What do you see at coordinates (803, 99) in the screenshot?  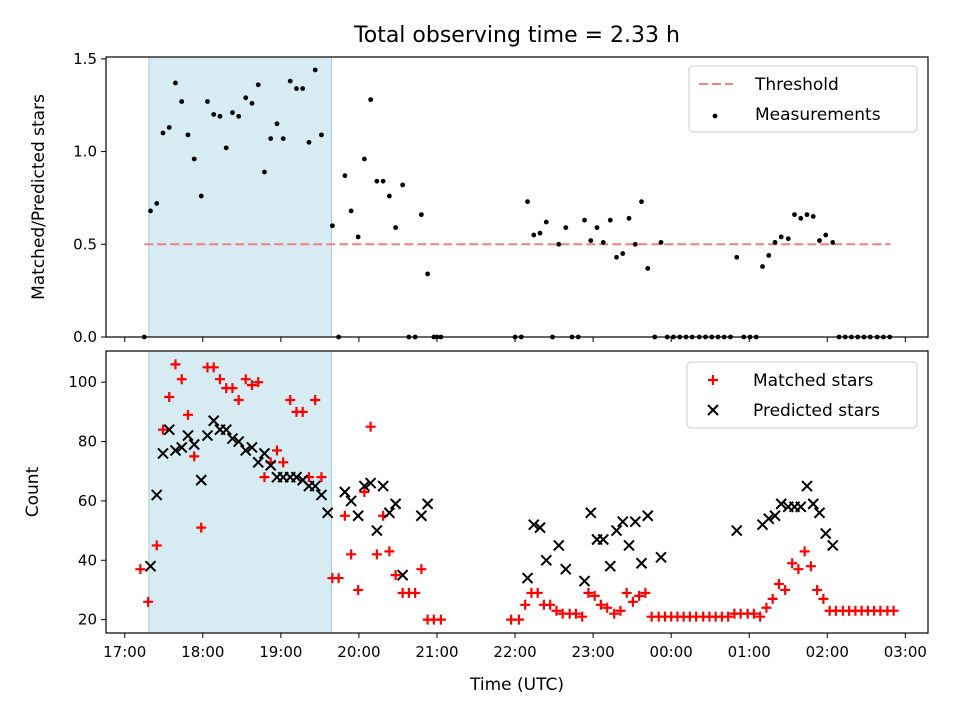 I see `ratio-legend: Threshold Measurements` at bounding box center [803, 99].